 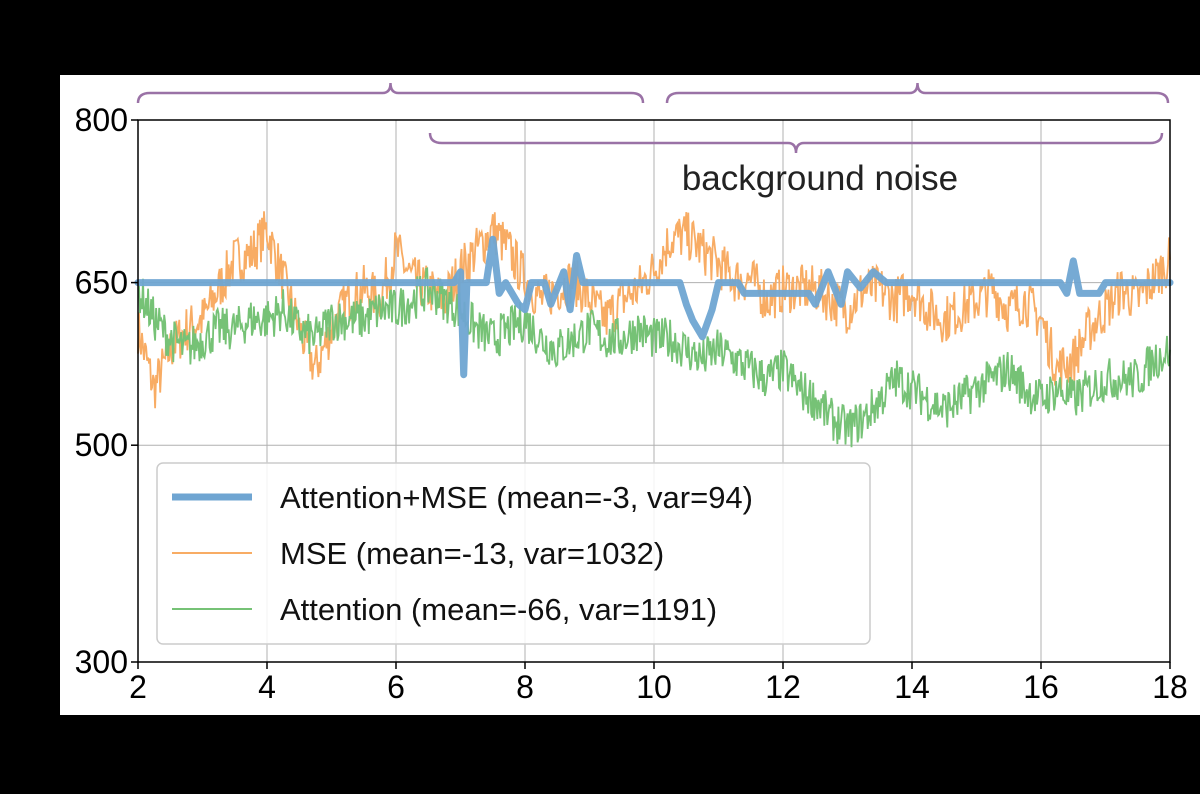 What do you see at coordinates (101, 445) in the screenshot?
I see `y-tick-label: 500` at bounding box center [101, 445].